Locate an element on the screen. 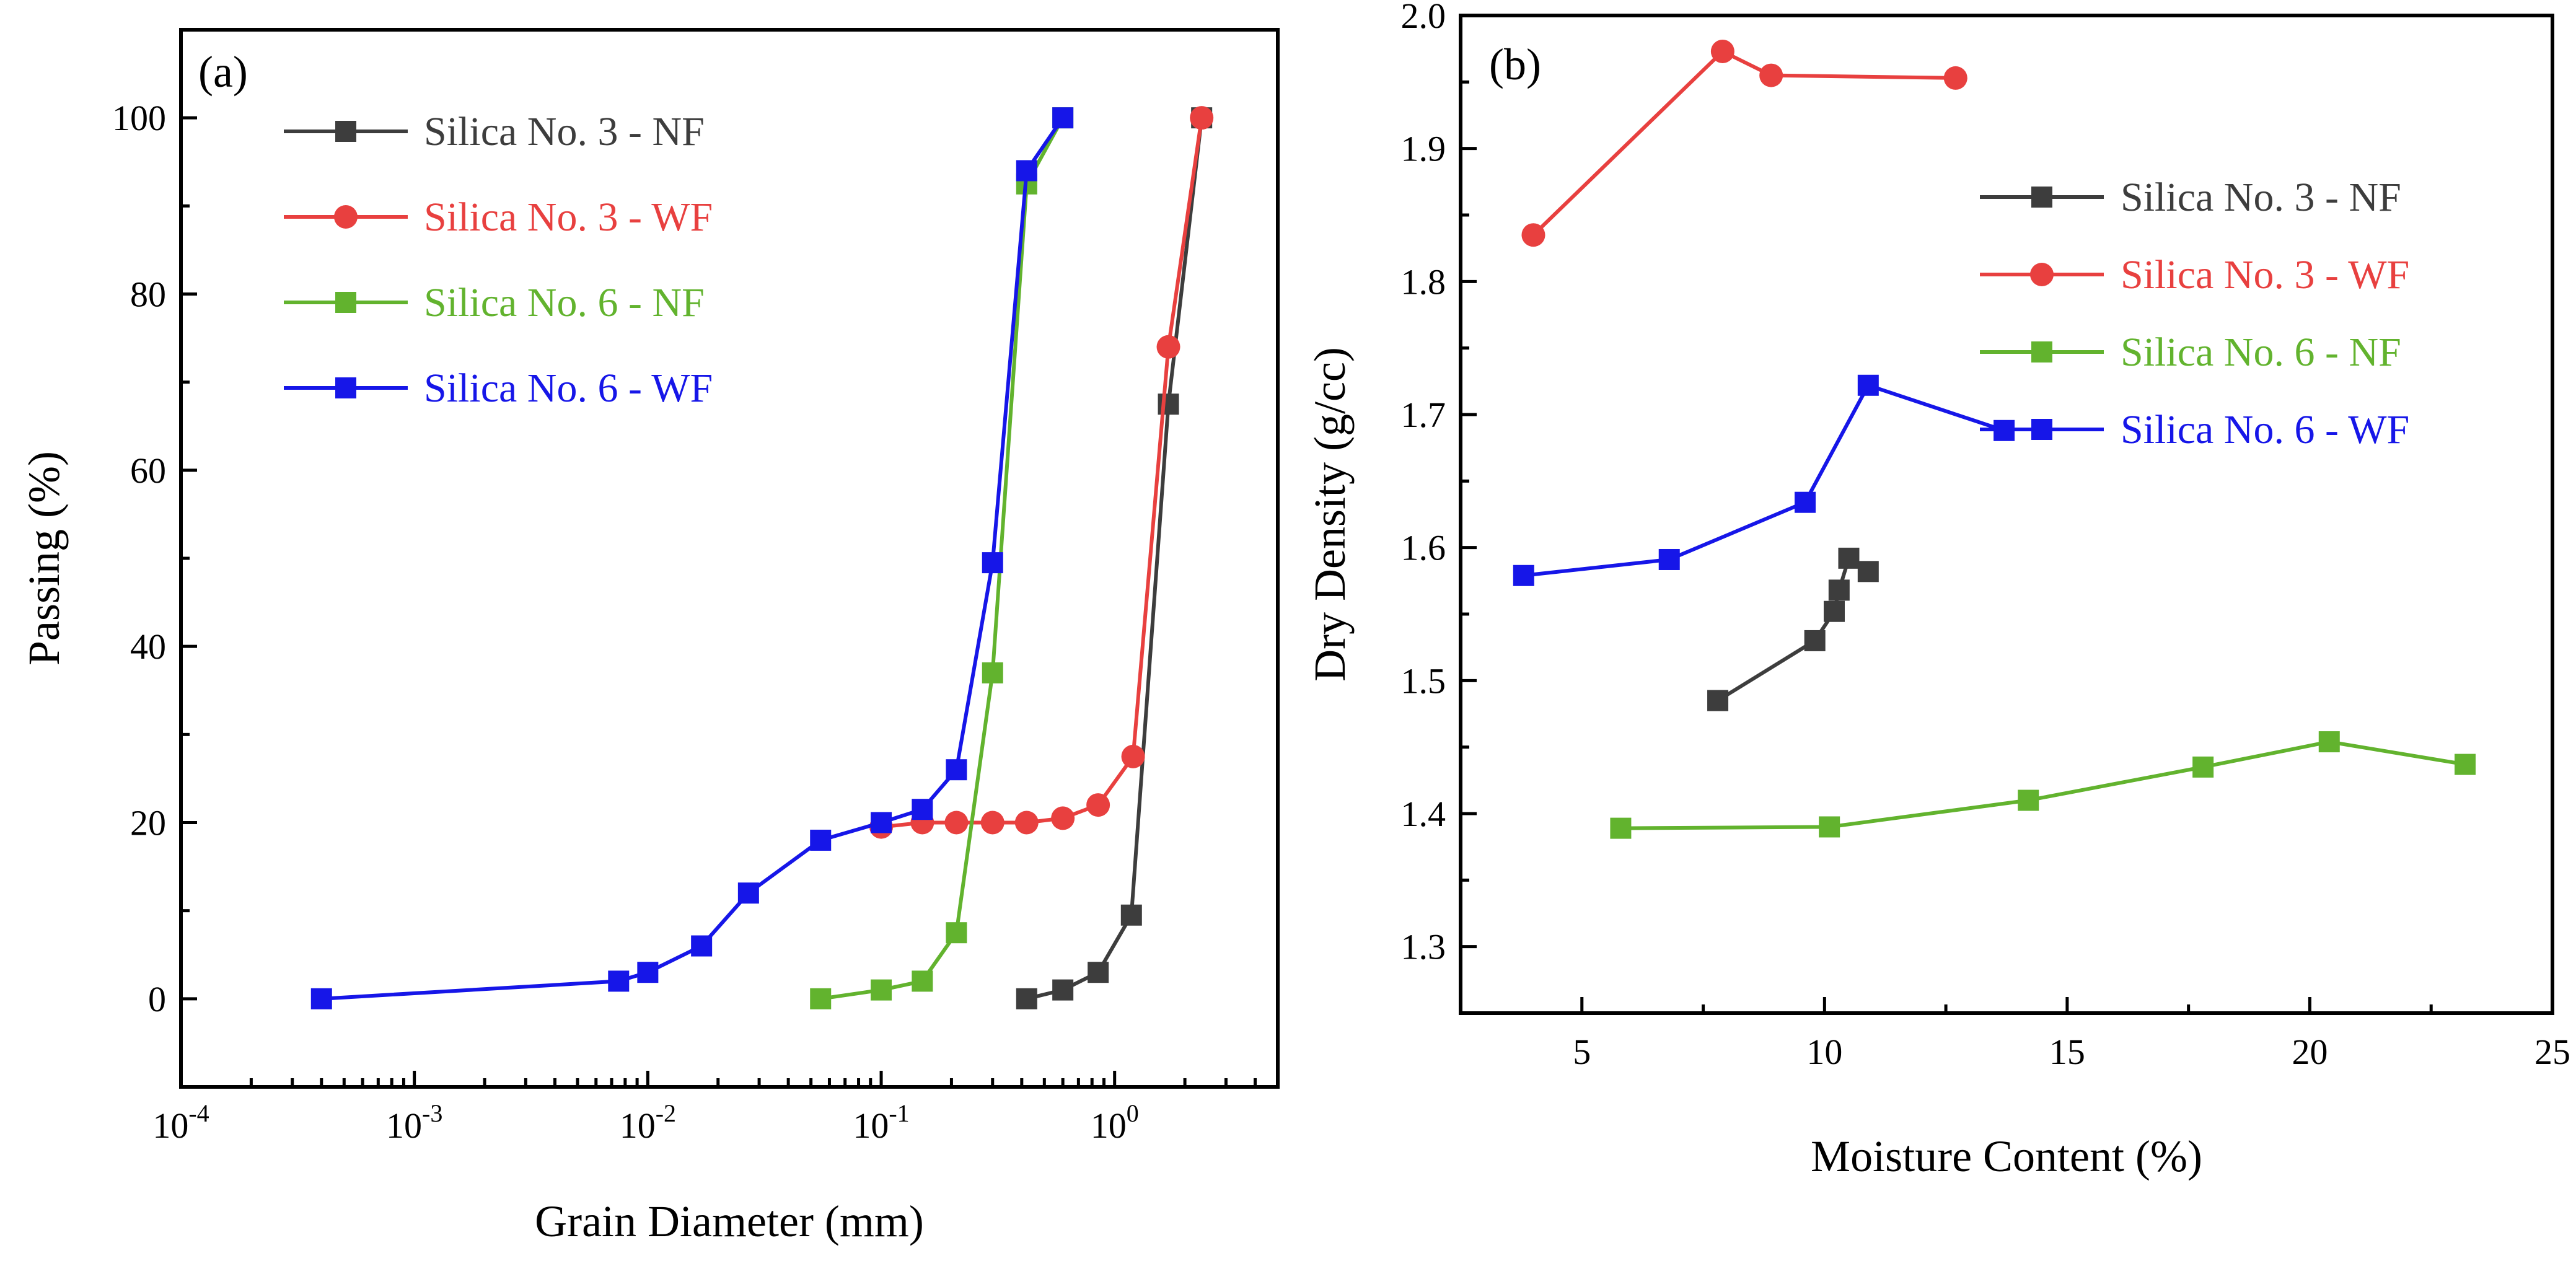 This screenshot has height=1261, width=2576. x-tick-label-b: 15 is located at coordinates (2067, 1052).